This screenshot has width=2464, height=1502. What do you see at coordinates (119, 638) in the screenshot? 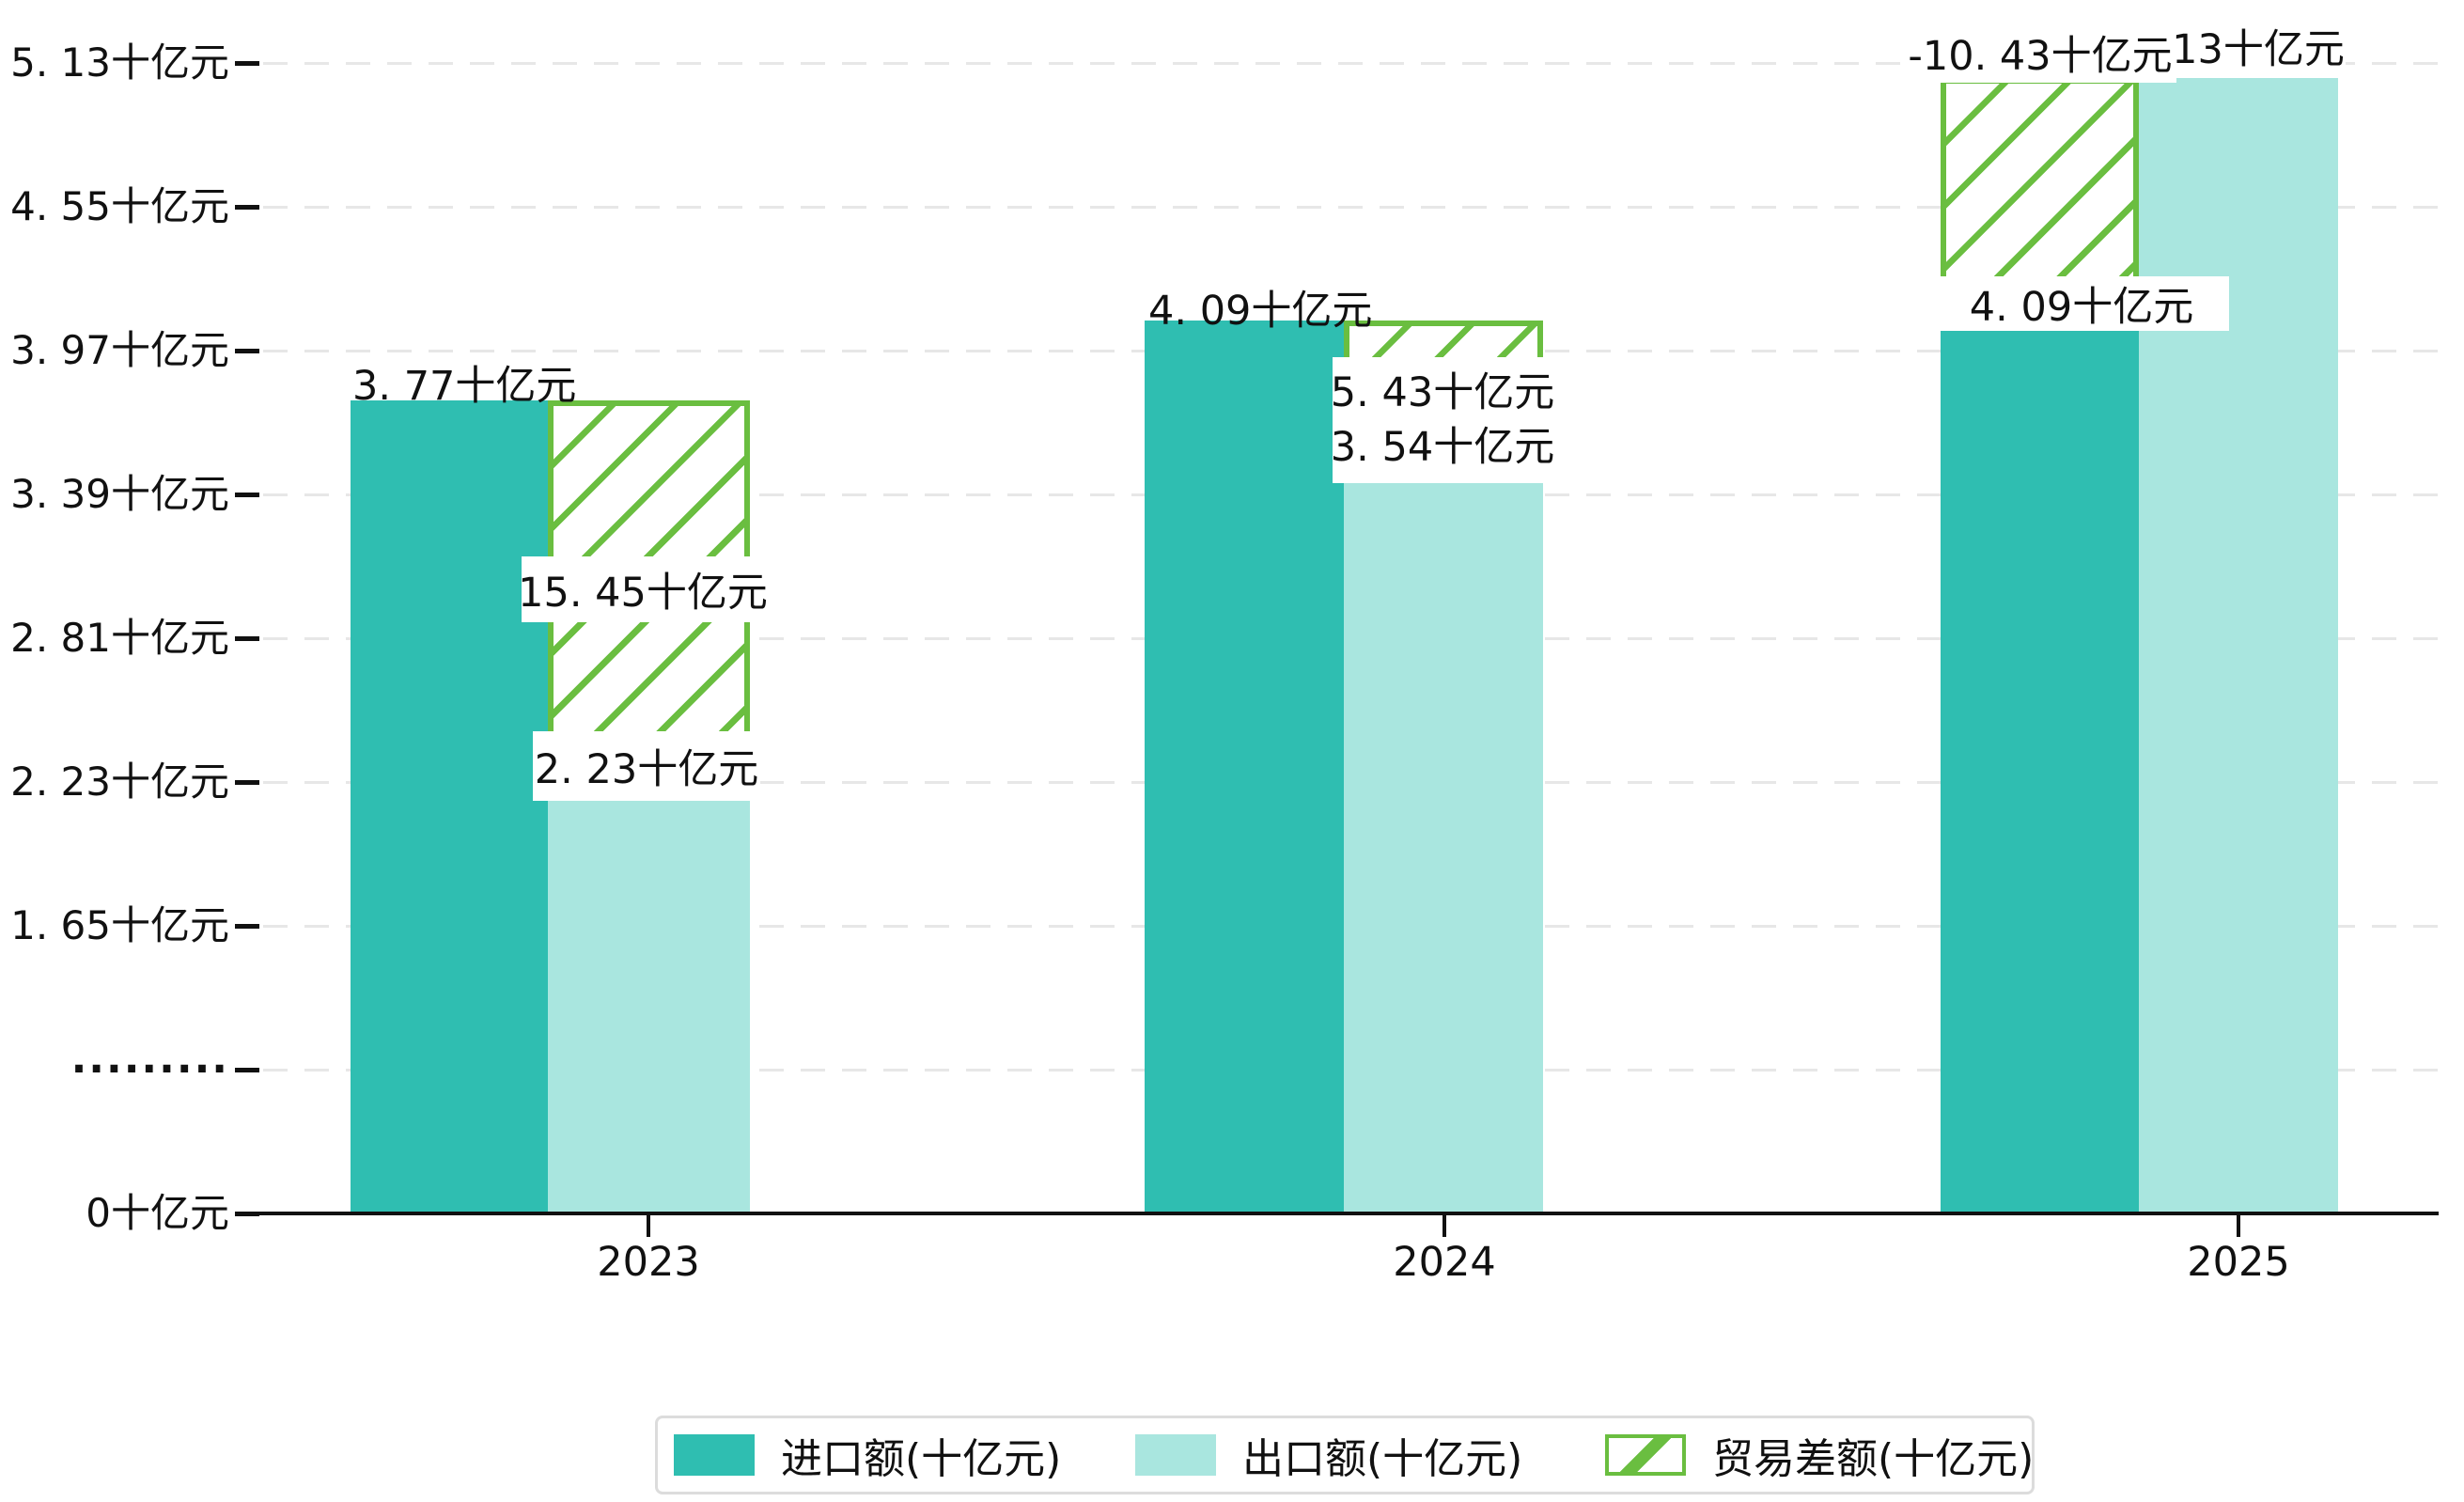
I see `y-tick-label: 2. 81十亿元` at bounding box center [119, 638].